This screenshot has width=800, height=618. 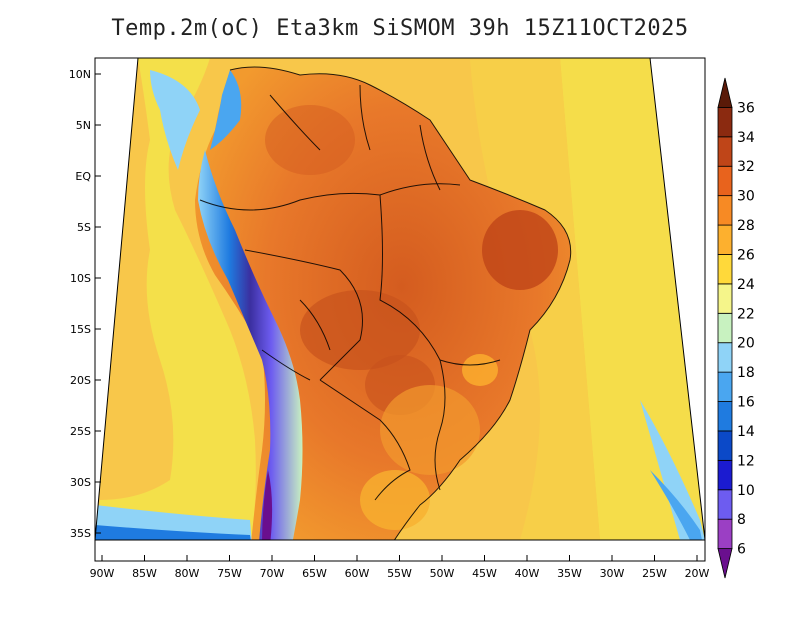 What do you see at coordinates (83, 125) in the screenshot?
I see `lat-tick-label: 5N` at bounding box center [83, 125].